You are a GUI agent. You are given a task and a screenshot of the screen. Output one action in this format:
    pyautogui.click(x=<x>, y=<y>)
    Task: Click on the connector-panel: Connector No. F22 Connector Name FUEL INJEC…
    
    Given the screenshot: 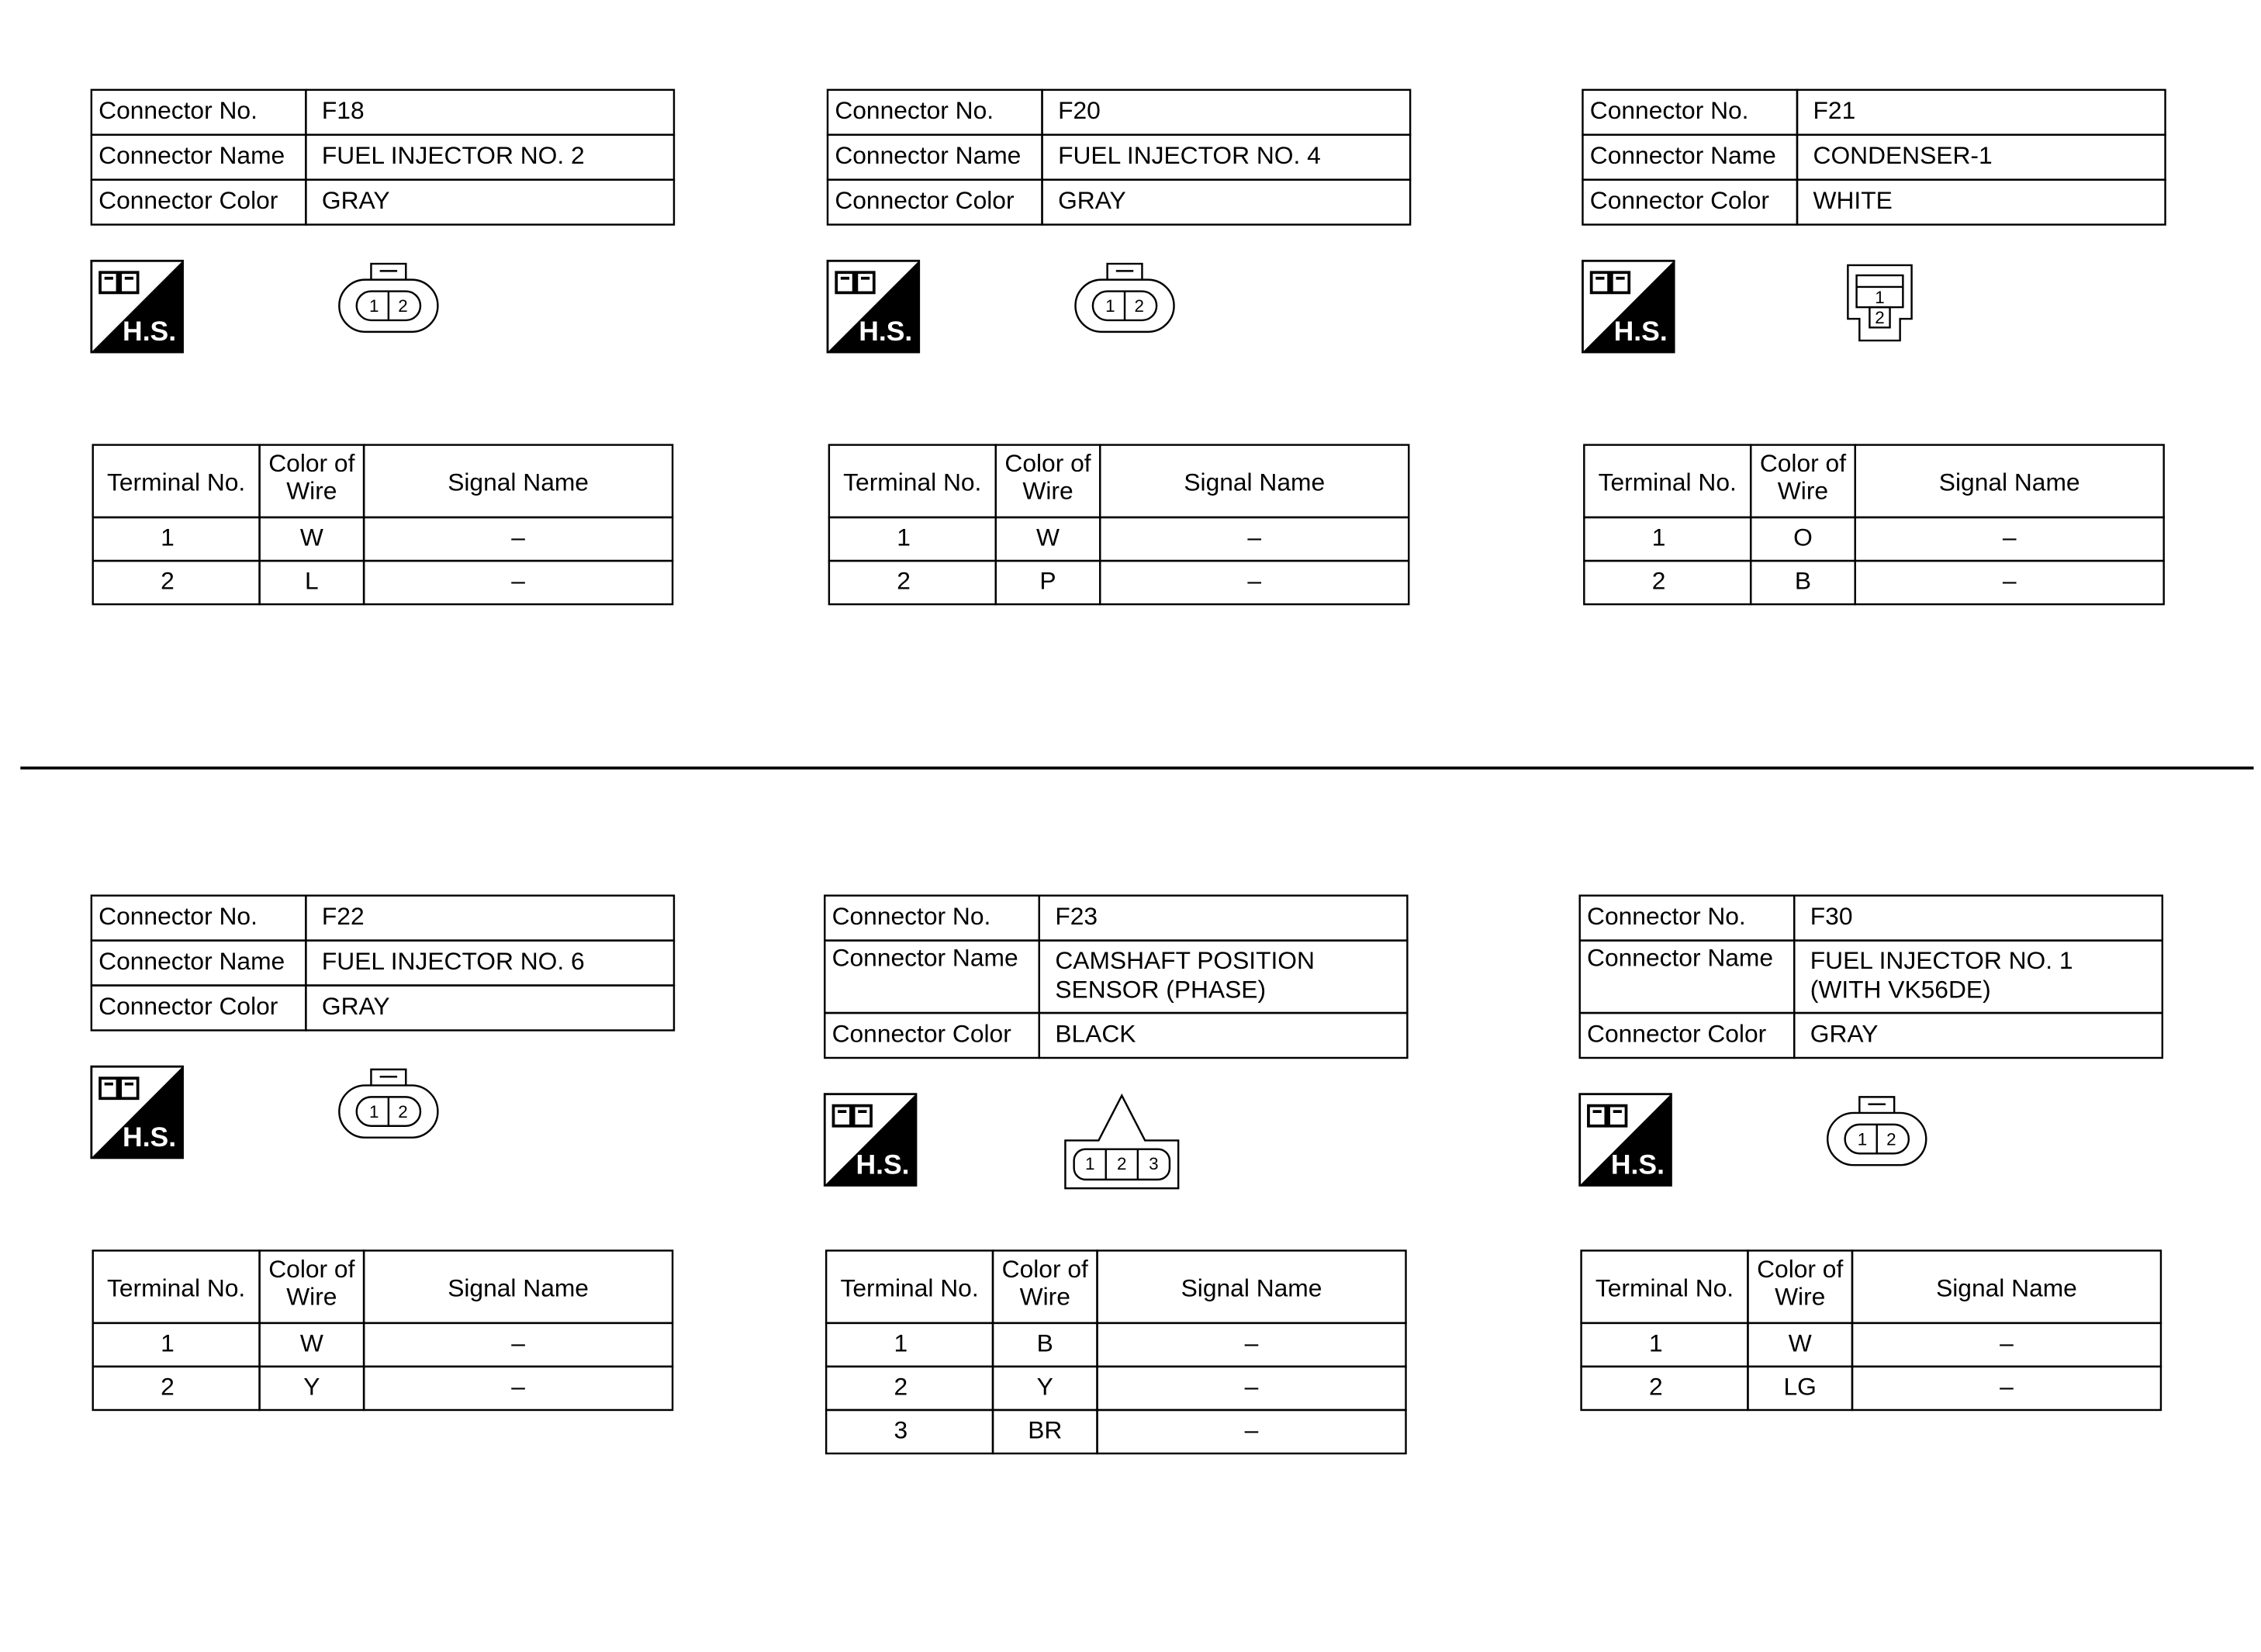 What is the action you would take?
    pyautogui.click(x=383, y=1153)
    